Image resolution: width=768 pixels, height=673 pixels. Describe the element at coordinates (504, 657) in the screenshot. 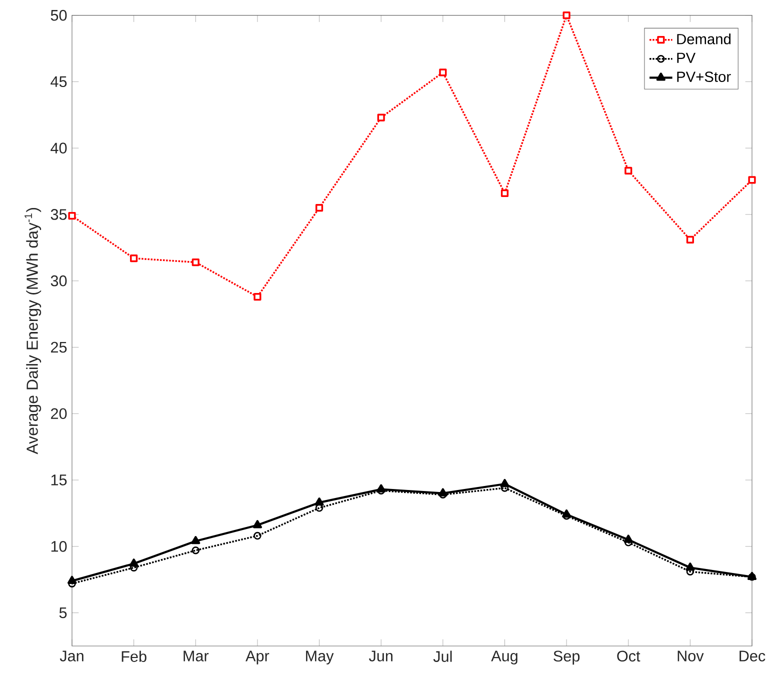

I see `x-tick-label: Aug` at that location.